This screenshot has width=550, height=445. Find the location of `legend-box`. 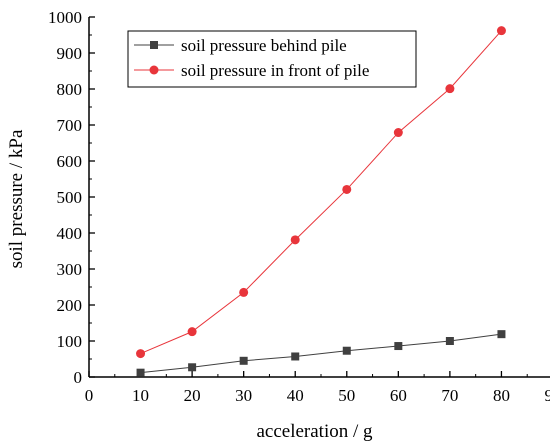

legend-box is located at coordinates (272, 59).